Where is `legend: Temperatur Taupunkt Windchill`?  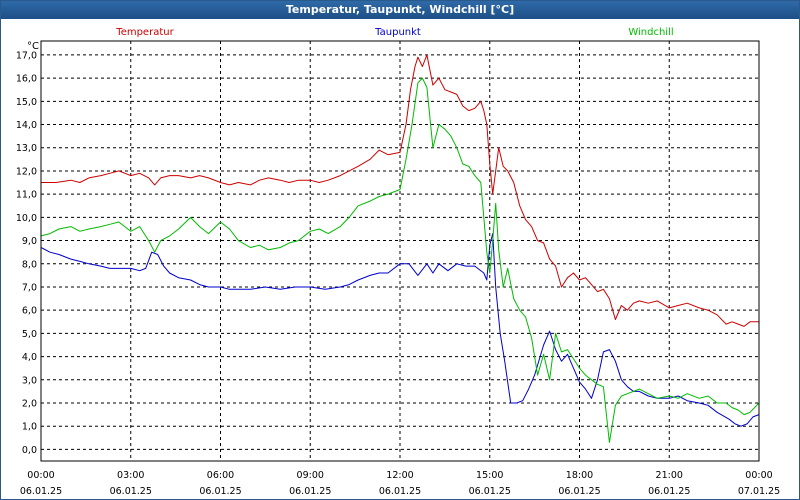
legend: Temperatur Taupunkt Windchill is located at coordinates (394, 32).